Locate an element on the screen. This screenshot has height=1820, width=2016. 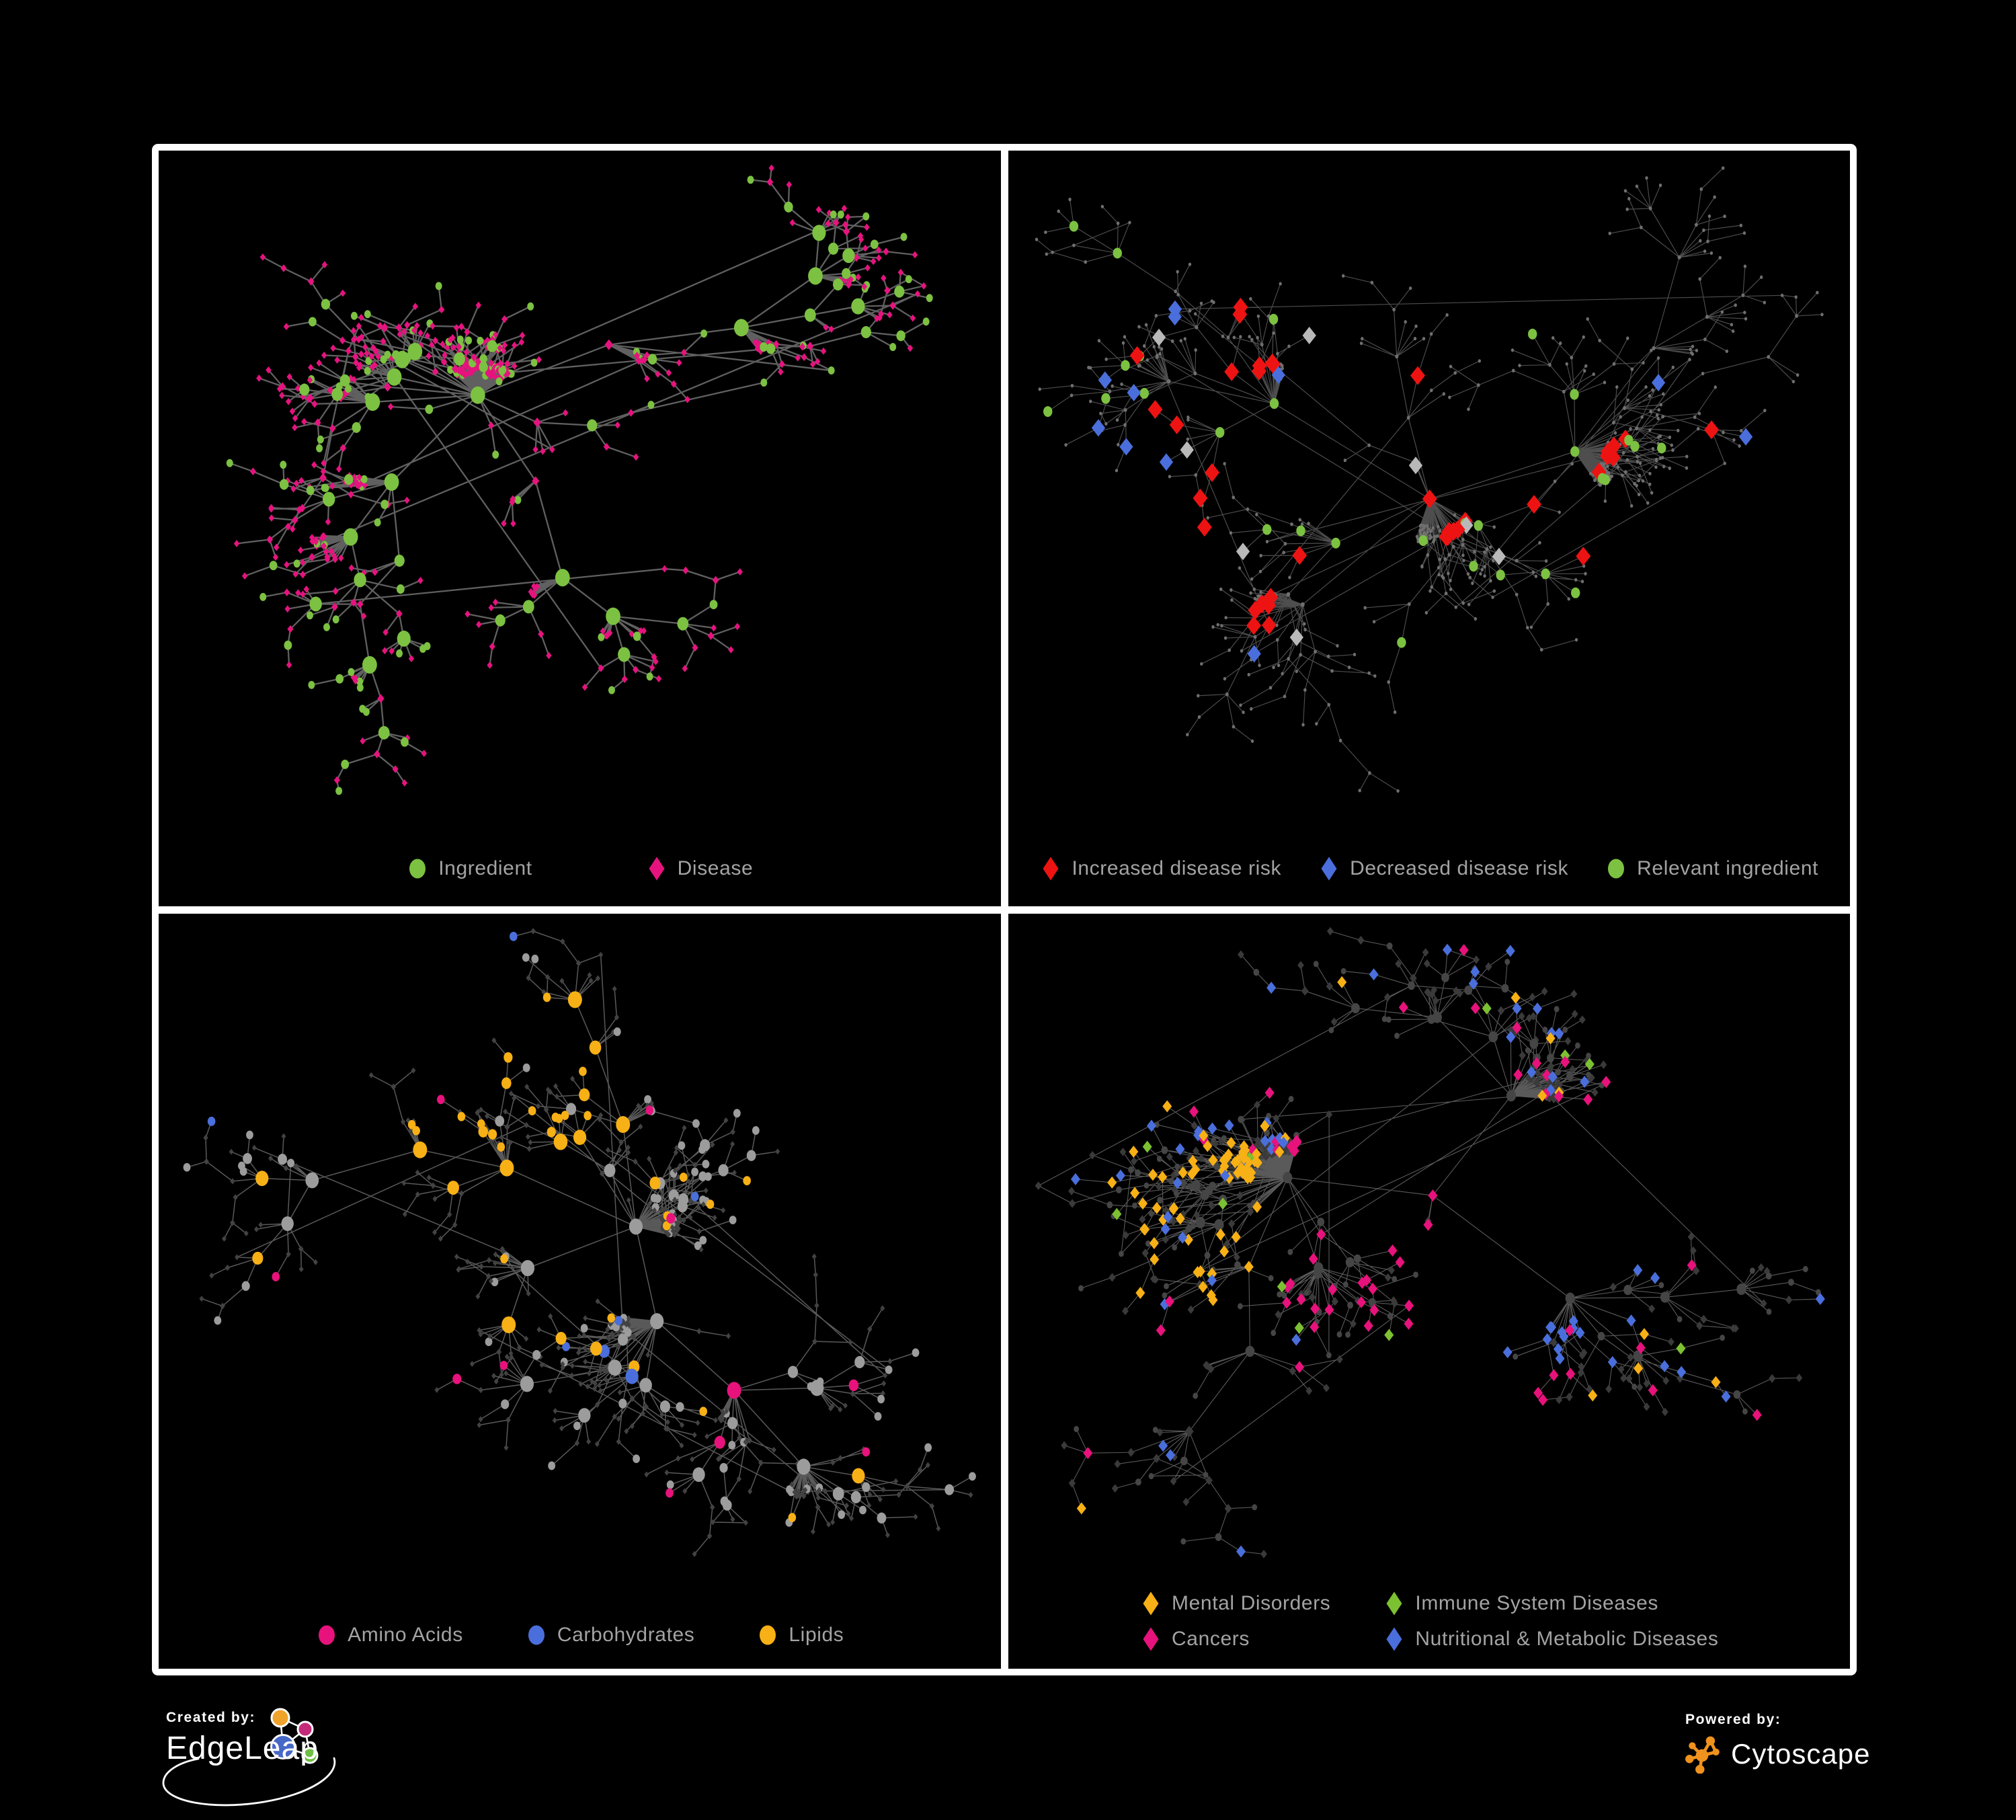
legend-label: Decreased disease risk is located at coordinates (1459, 868).